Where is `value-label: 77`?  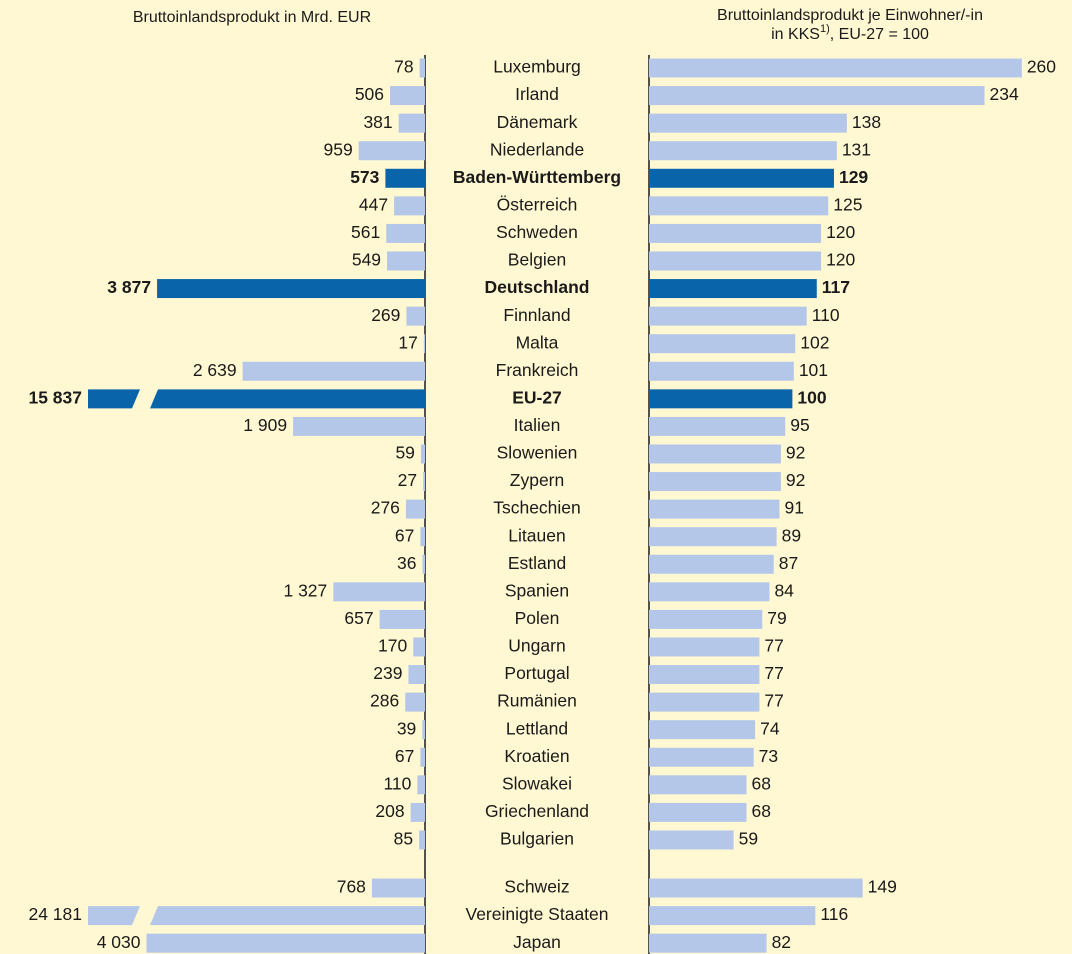
value-label: 77 is located at coordinates (773, 646).